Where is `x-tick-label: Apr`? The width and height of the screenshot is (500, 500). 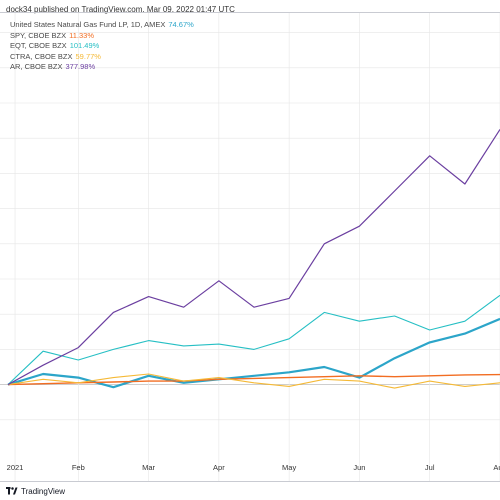
x-tick-label: Apr is located at coordinates (219, 467).